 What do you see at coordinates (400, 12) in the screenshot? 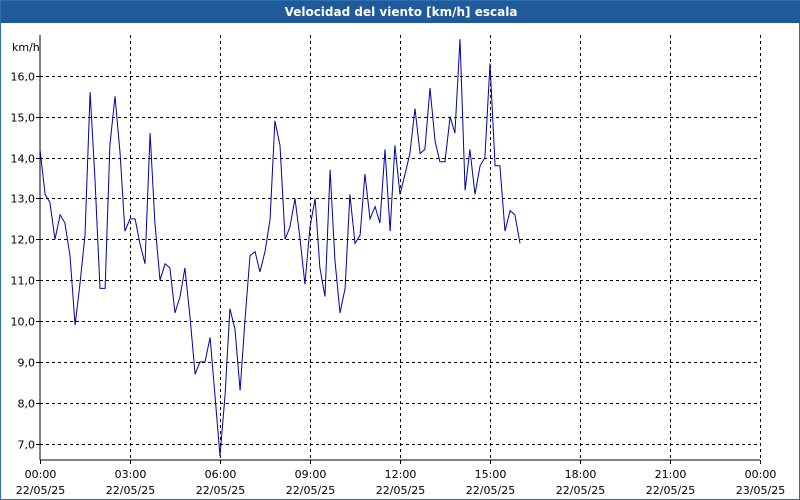
I see `chart-title: Velocidad del viento [km/h] escala` at bounding box center [400, 12].